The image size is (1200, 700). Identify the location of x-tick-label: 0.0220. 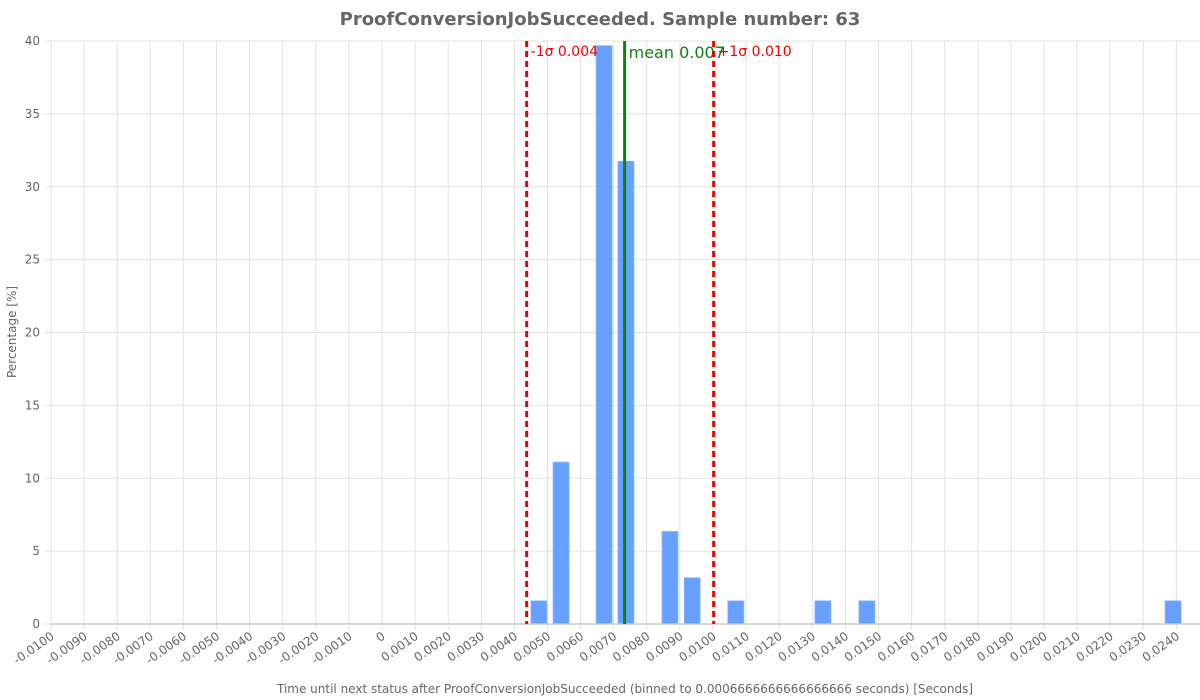
(1094, 647).